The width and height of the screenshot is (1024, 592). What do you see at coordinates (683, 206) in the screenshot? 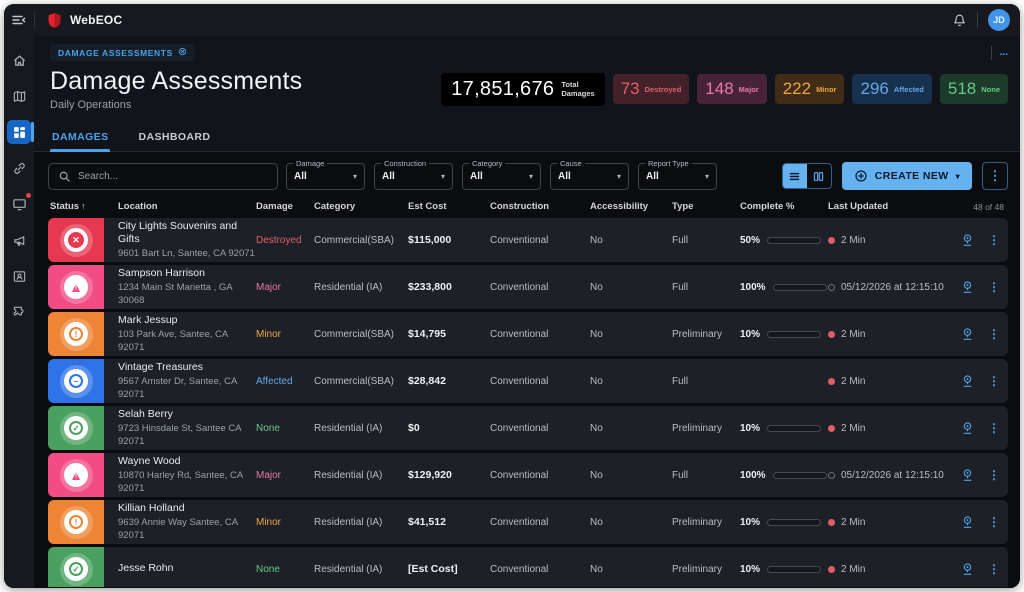
I see `column-header-type: Type` at bounding box center [683, 206].